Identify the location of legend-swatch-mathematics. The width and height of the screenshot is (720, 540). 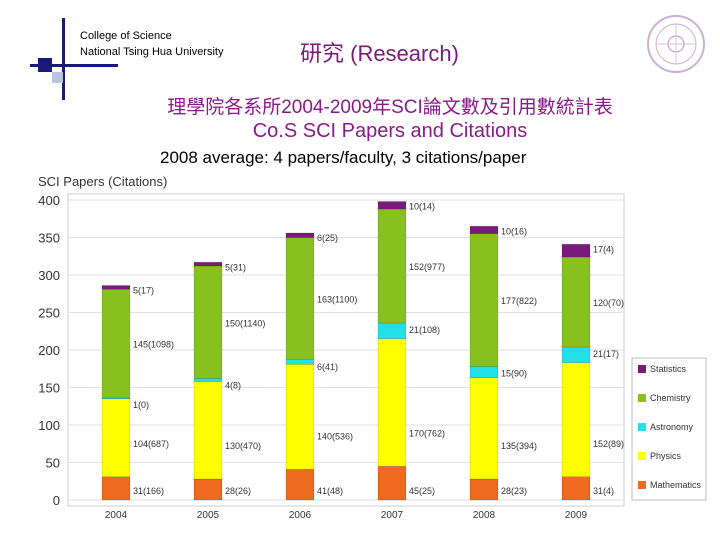
(642, 485).